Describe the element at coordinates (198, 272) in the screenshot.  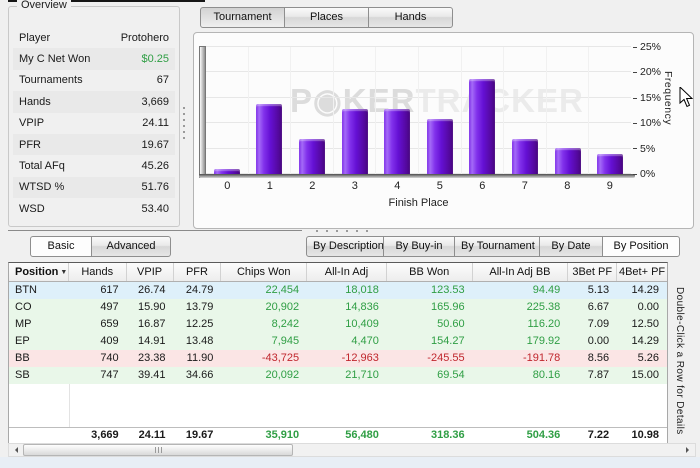
I see `column-header-pfr: PFR` at that location.